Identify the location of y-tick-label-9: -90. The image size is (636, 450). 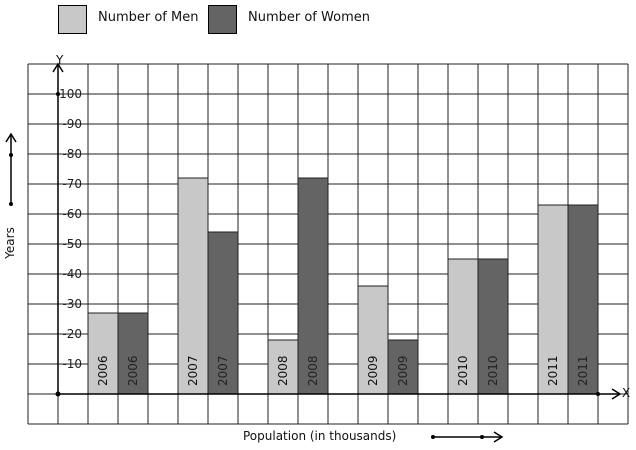
(72, 124).